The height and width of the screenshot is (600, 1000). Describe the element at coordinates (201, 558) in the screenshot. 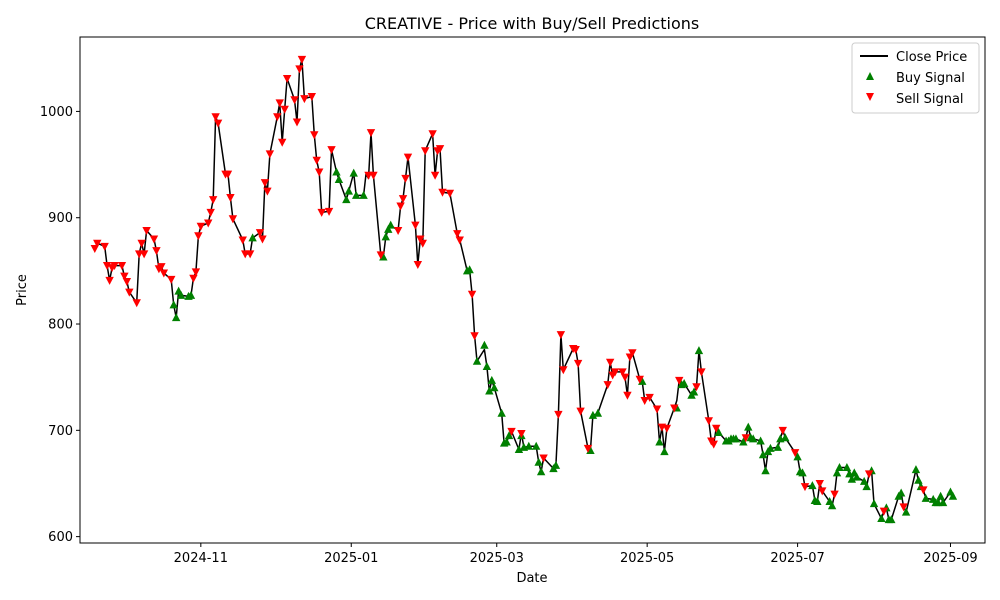

I see `x-tick-label: 2024-11` at that location.